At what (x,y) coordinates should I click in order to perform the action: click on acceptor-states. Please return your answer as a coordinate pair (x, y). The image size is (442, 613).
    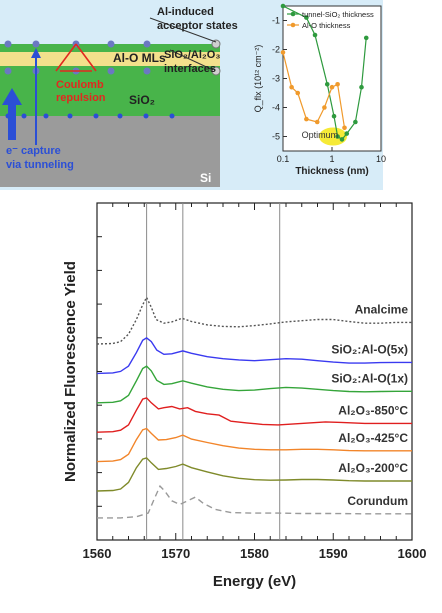
    Looking at the image, I should click on (112, 57).